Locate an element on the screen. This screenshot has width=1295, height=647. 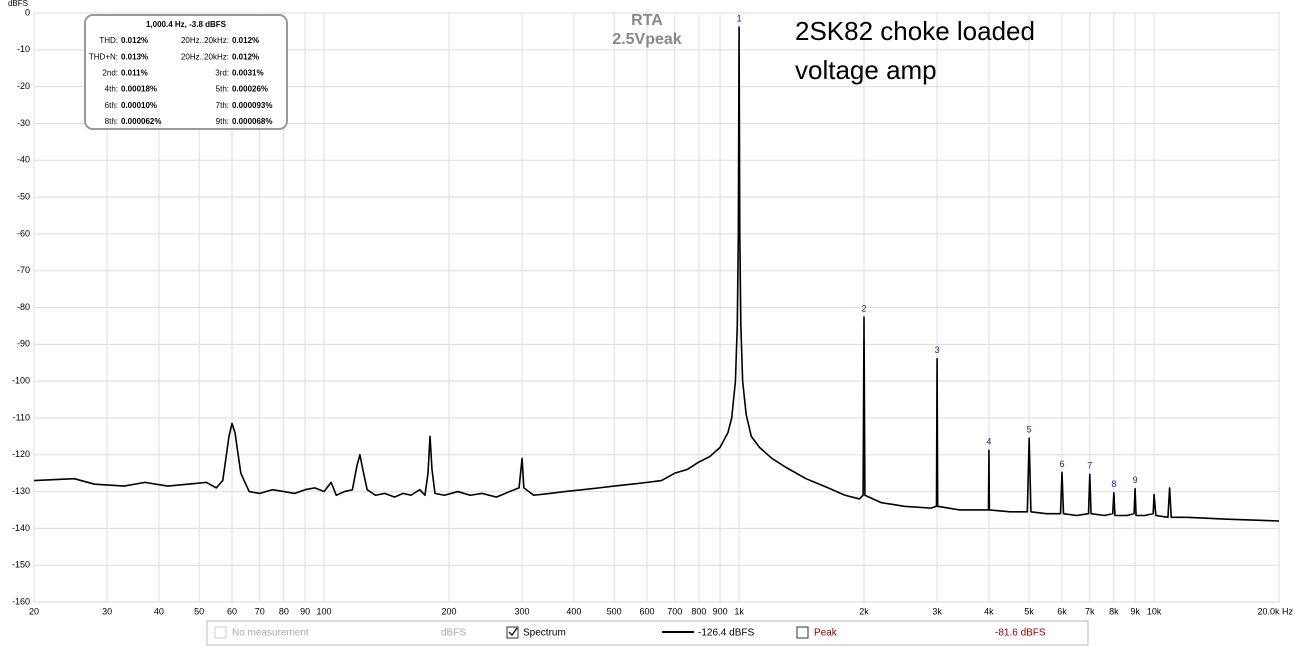
legend-value: -81.6 dBFS is located at coordinates (1020, 633).